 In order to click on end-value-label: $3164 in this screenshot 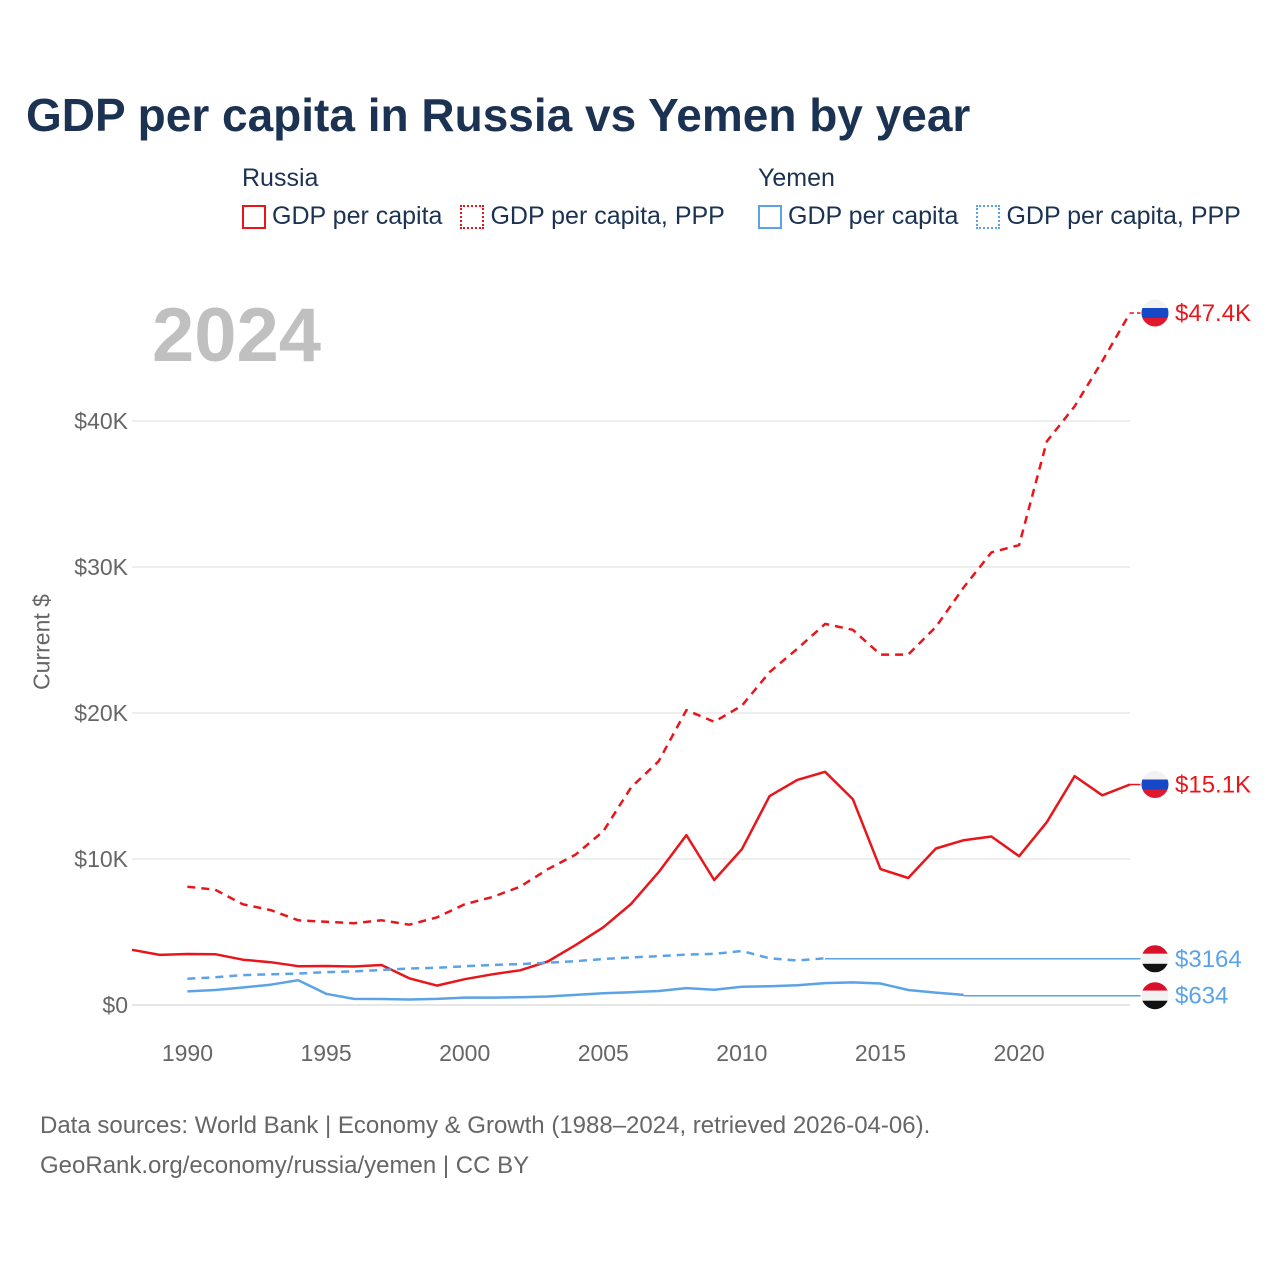, I will do `click(1208, 959)`.